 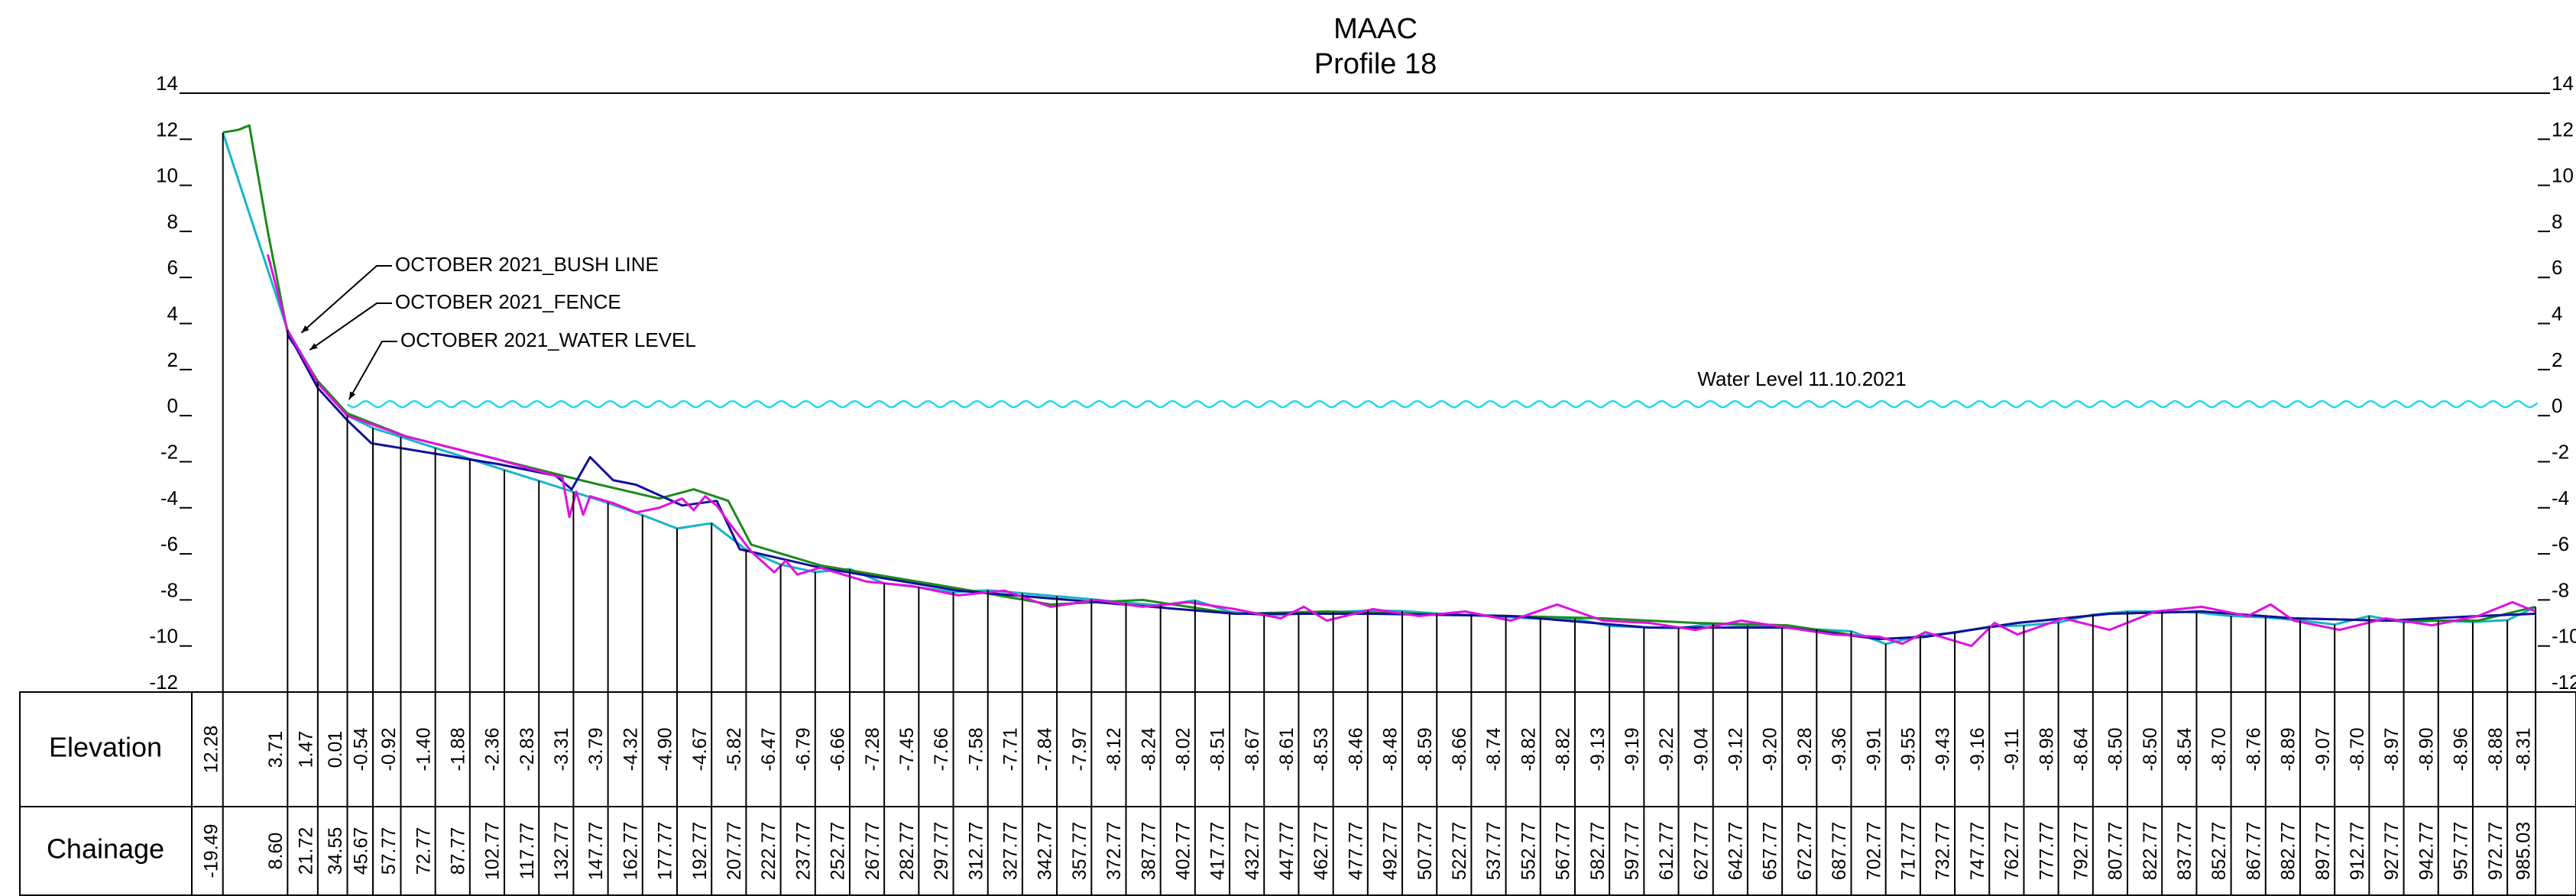 I want to click on elevation-label: -1.40, so click(x=424, y=749).